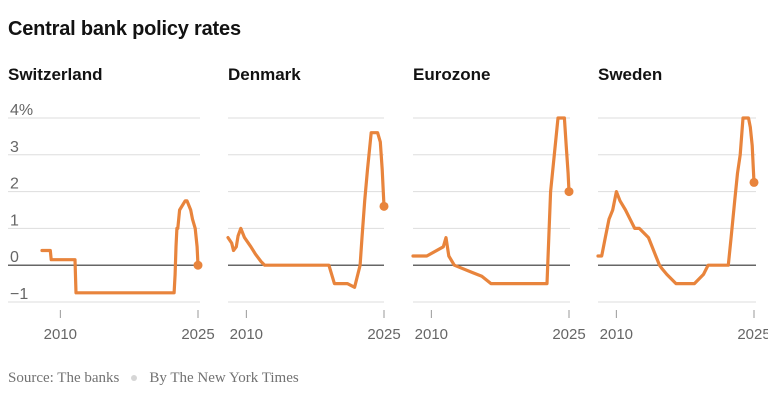 This screenshot has width=768, height=402. I want to click on y-tick-label: 2, so click(14, 184).